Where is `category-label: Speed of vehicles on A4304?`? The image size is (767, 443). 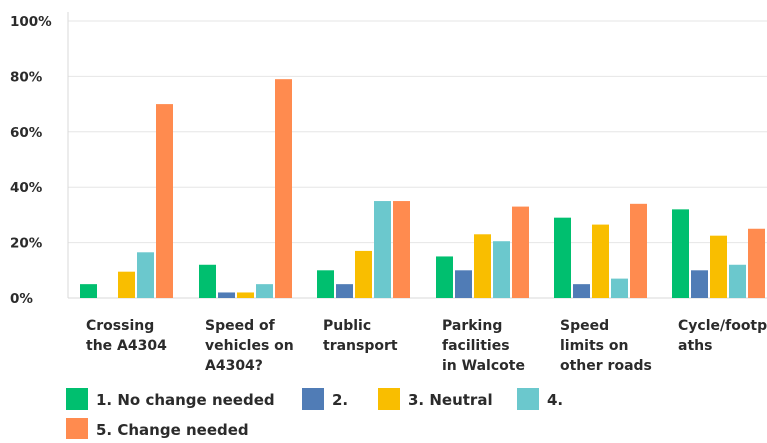 category-label: Speed of vehicles on A4304? is located at coordinates (249, 346).